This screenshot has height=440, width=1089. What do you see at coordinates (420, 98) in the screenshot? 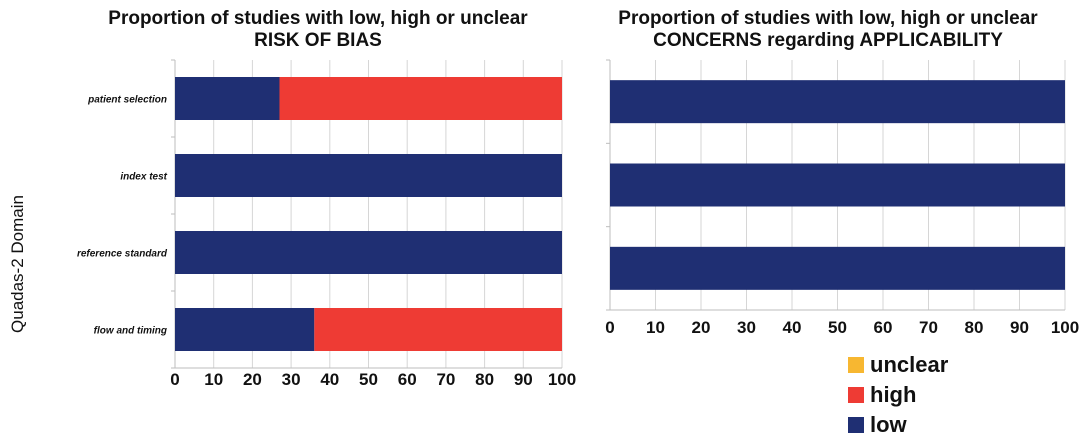
I see `bar-high-patient-selection` at bounding box center [420, 98].